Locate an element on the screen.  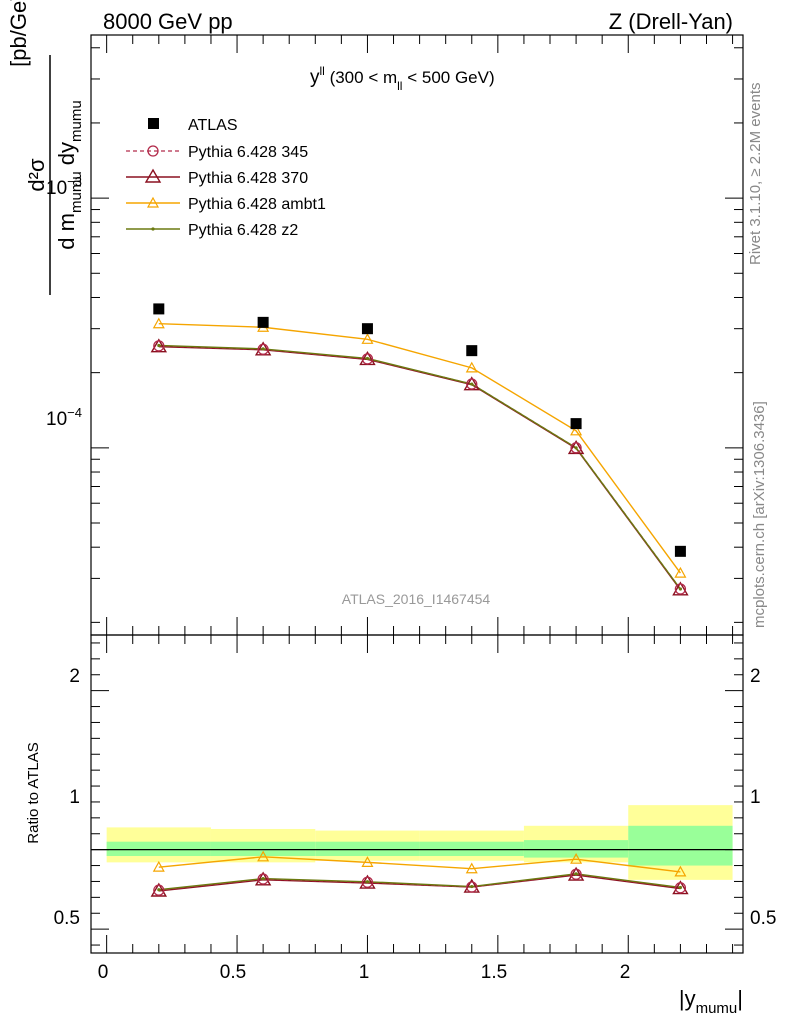
header-left: 8000 GeV pp is located at coordinates (168, 21).